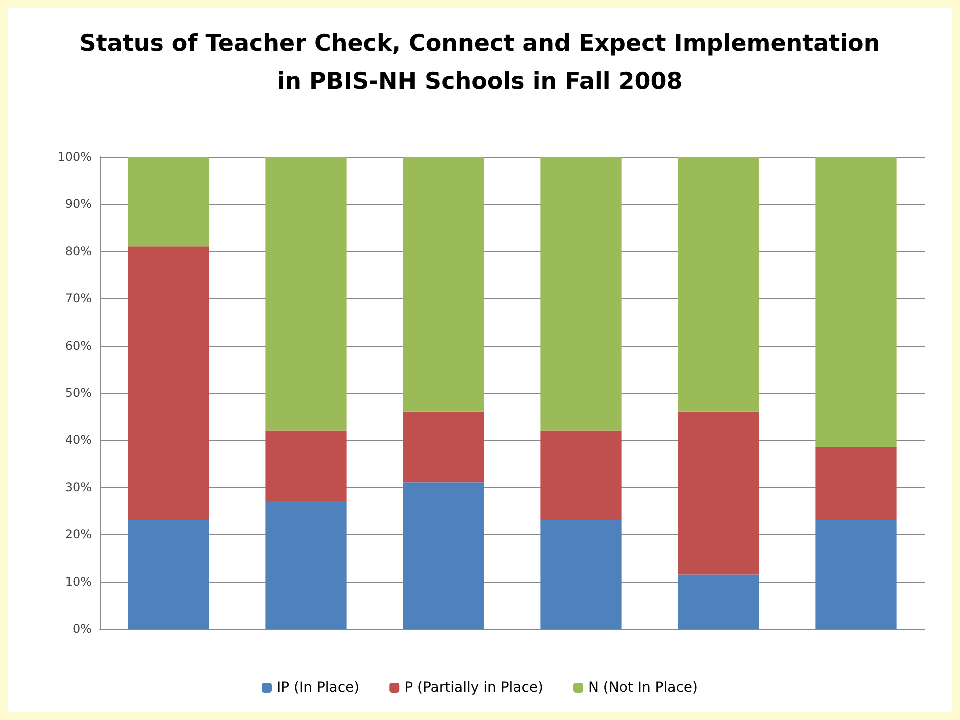 The height and width of the screenshot is (720, 960). Describe the element at coordinates (480, 63) in the screenshot. I see `chart-title: Status of Teacher Check, Connect and Expect Implementation in PBIS-NH Schools in Fall 2008` at that location.